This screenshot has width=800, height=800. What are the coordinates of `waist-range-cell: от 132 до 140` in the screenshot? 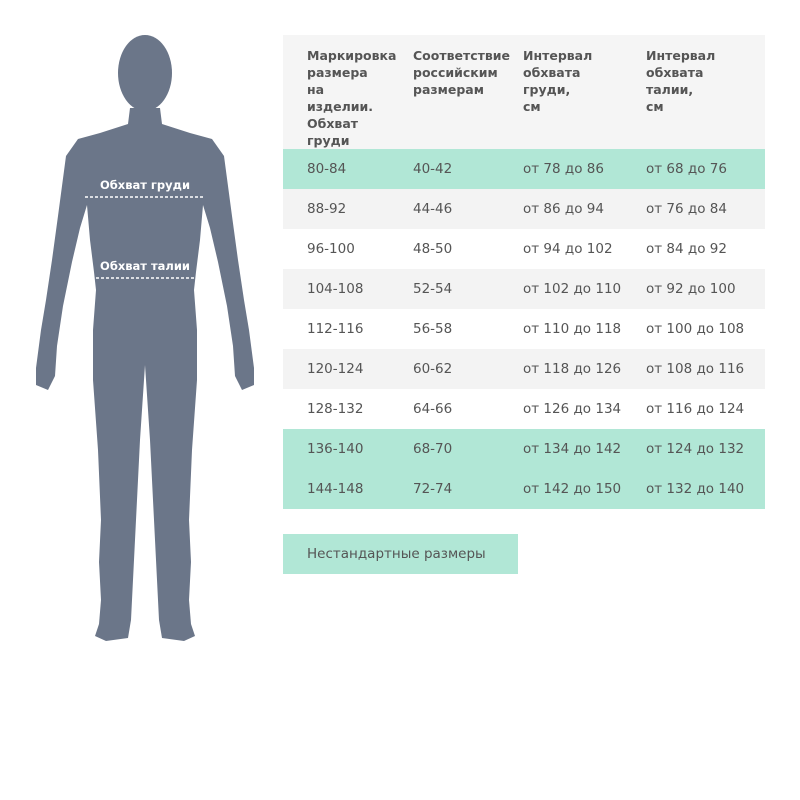 It's located at (695, 489).